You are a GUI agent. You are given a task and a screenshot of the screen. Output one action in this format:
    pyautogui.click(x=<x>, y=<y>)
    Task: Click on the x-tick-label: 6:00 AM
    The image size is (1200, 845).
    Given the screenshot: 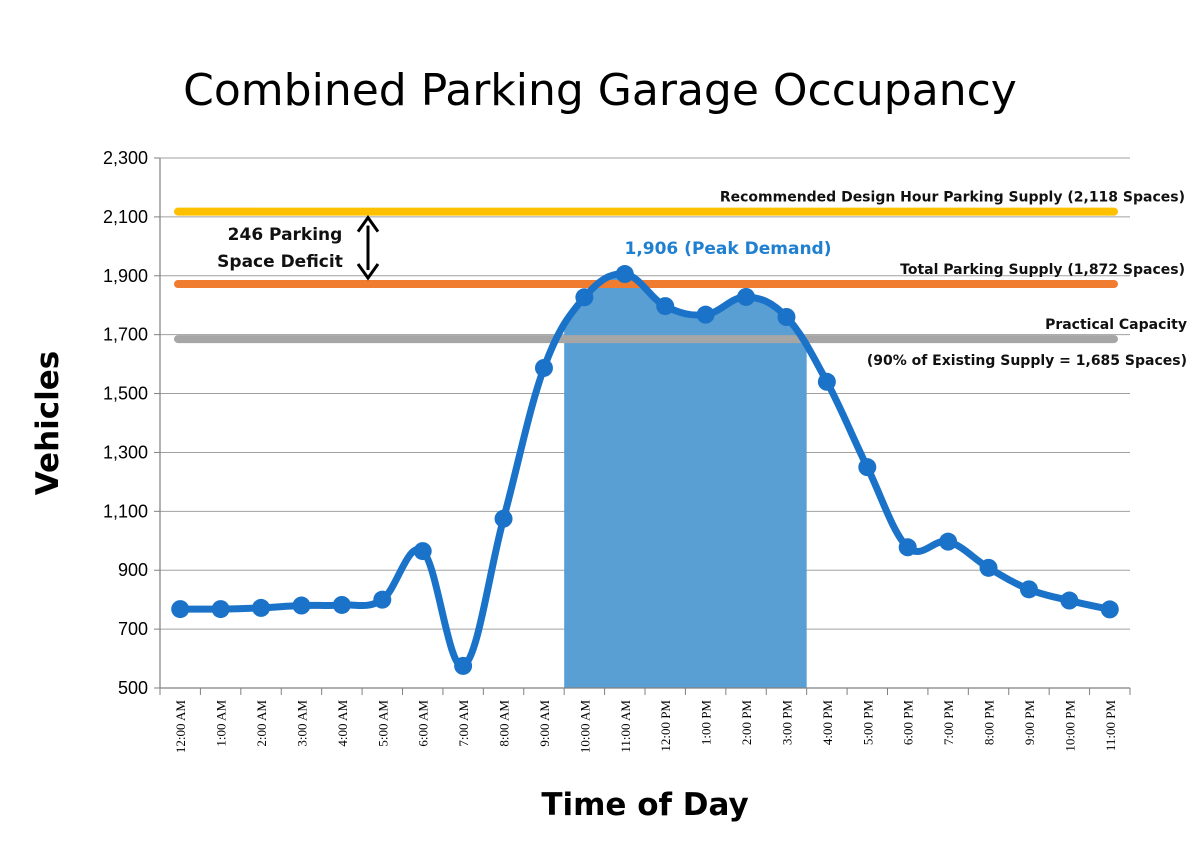 What is the action you would take?
    pyautogui.click(x=423, y=723)
    